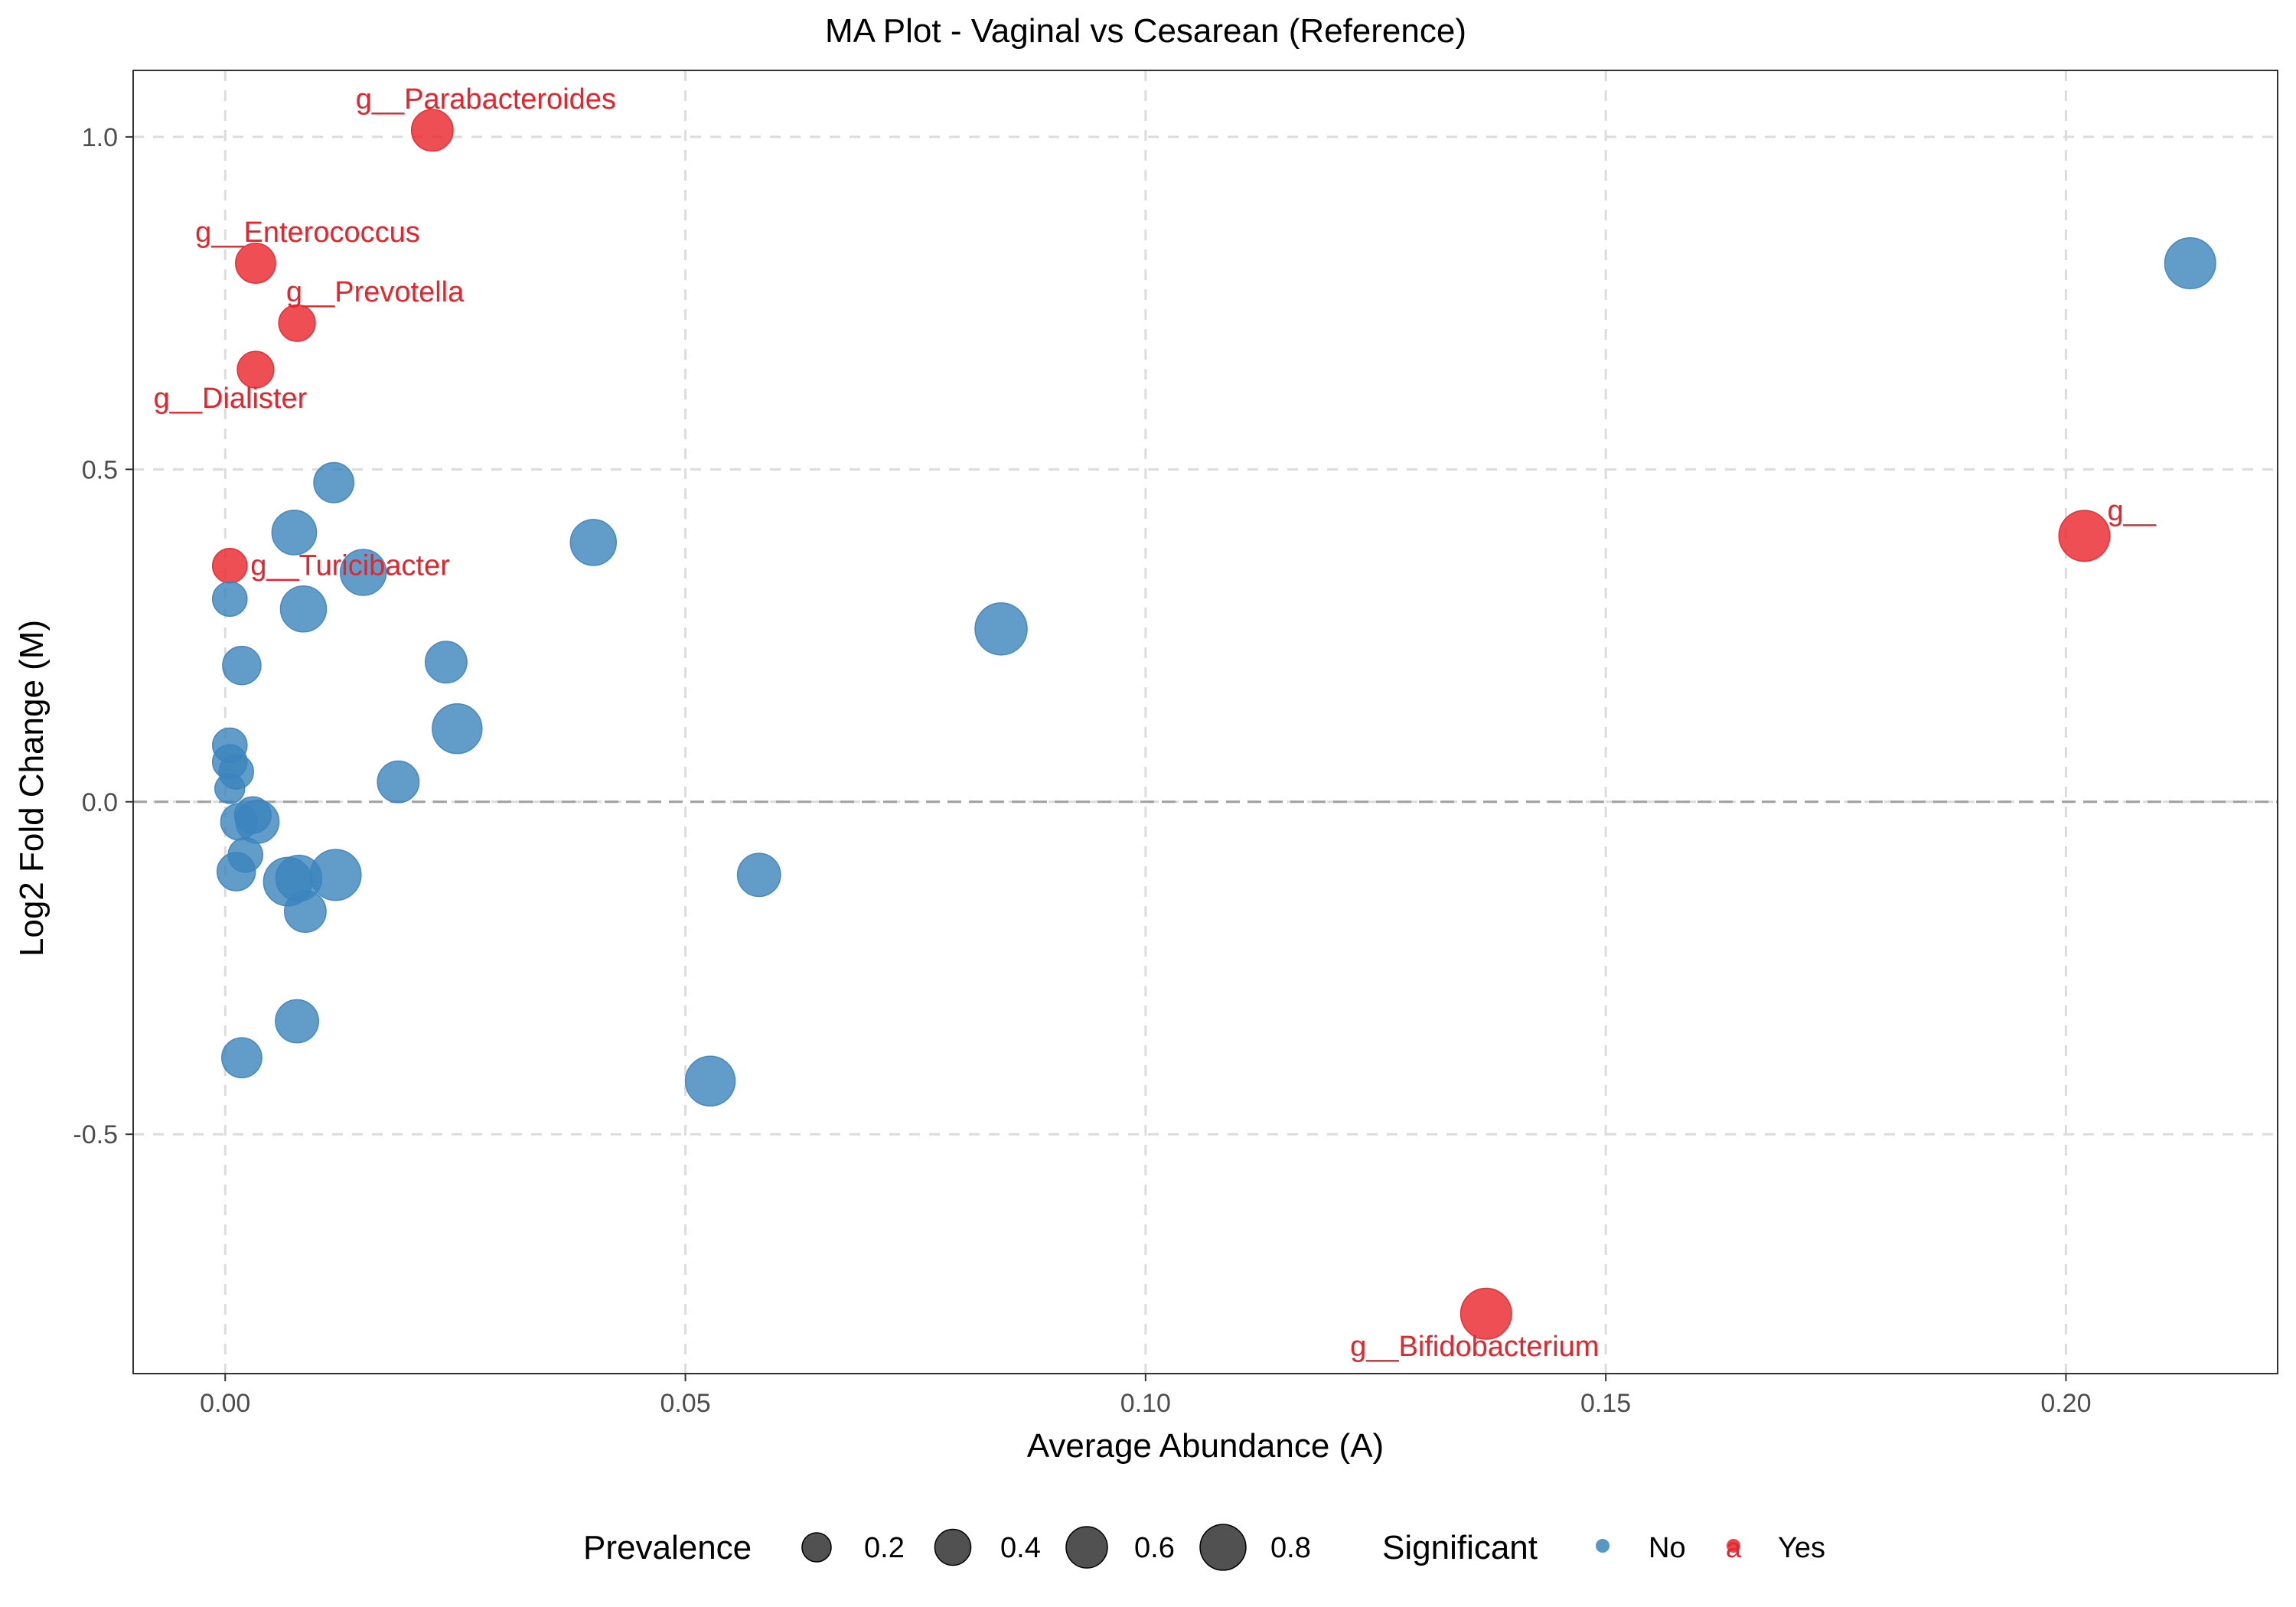 The width and height of the screenshot is (2296, 1607). I want to click on legend-prevalence-title: Prevalence, so click(667, 1547).